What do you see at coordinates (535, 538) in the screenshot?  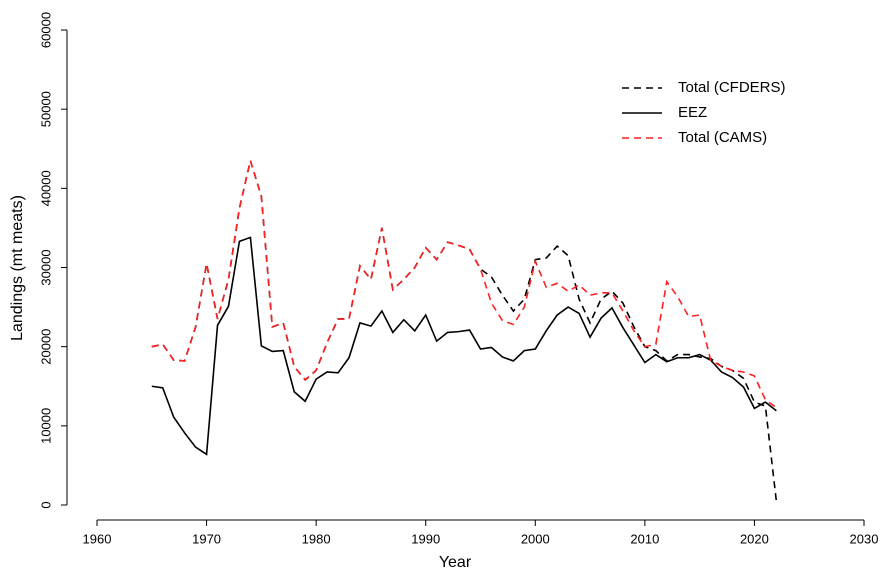 I see `x-tick-label: 2000` at bounding box center [535, 538].